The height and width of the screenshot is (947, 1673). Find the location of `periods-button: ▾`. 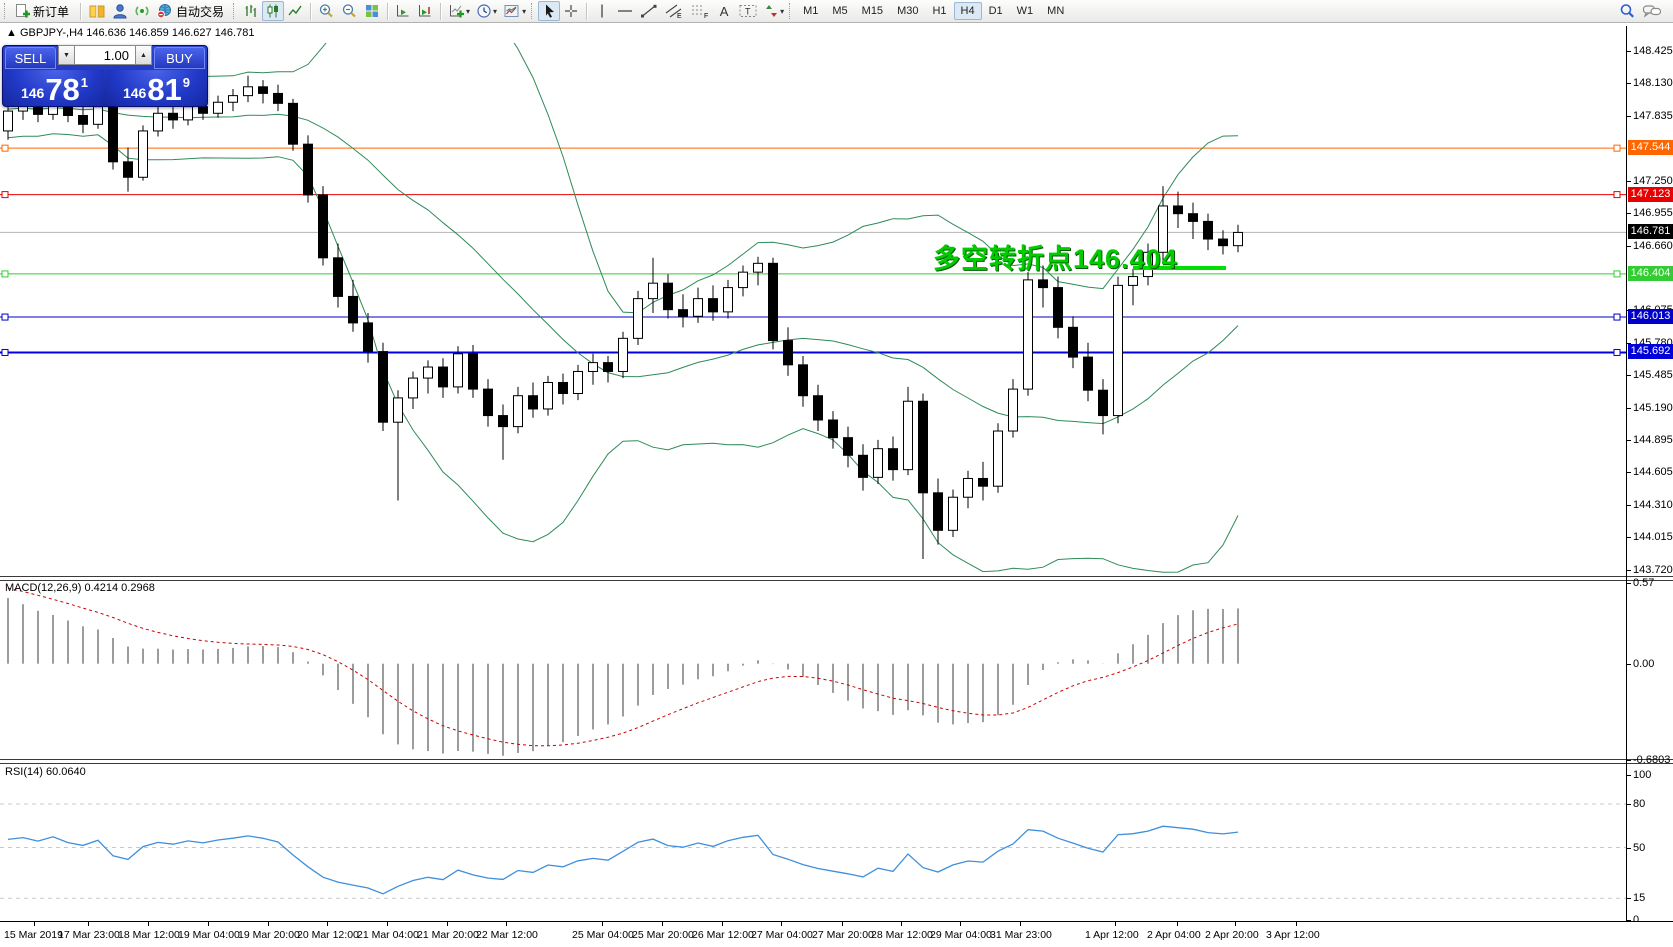

periods-button: ▾ is located at coordinates (486, 11).